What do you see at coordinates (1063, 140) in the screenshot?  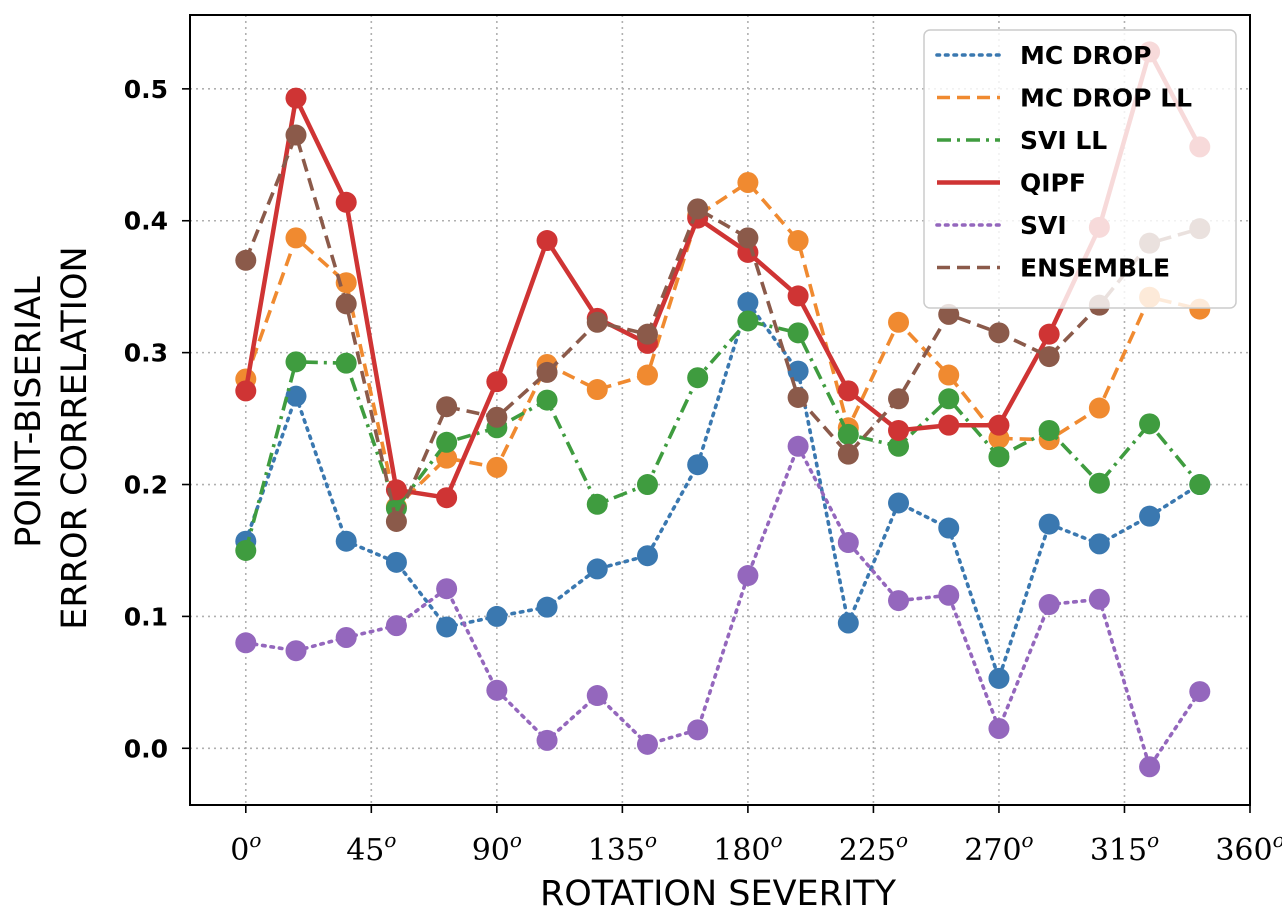 I see `legend-label: SVI LL` at bounding box center [1063, 140].